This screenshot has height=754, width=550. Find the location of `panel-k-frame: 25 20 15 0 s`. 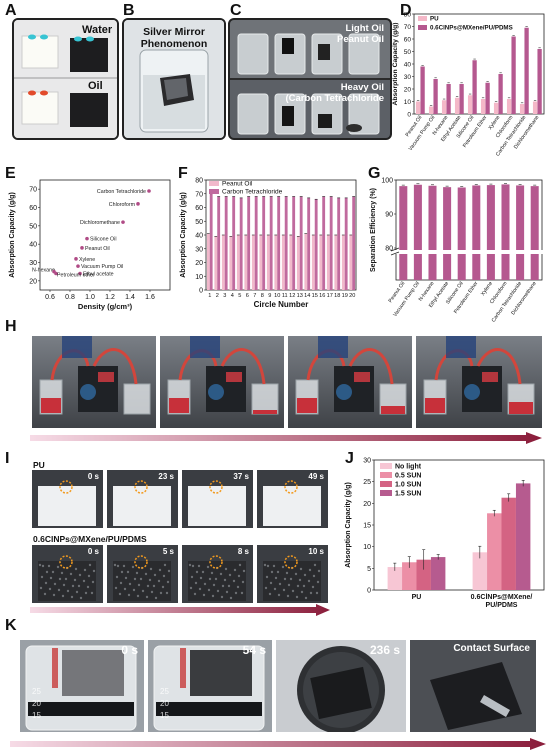

panel-k-frame: 25 20 15 0 s is located at coordinates (82, 686).